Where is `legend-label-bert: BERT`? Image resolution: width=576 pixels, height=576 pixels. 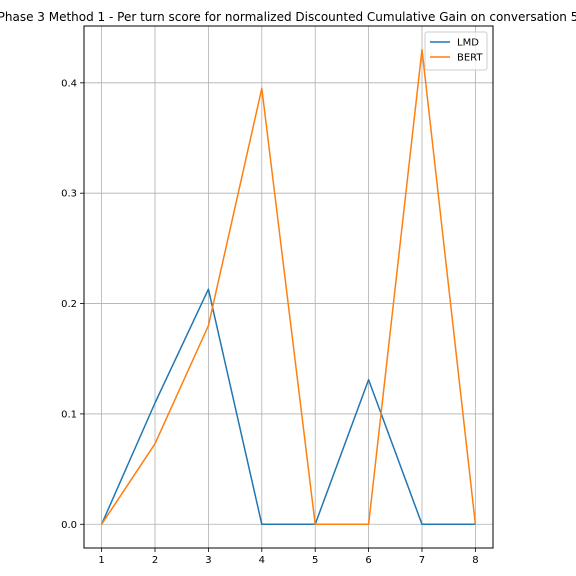
legend-label-bert: BERT is located at coordinates (470, 58).